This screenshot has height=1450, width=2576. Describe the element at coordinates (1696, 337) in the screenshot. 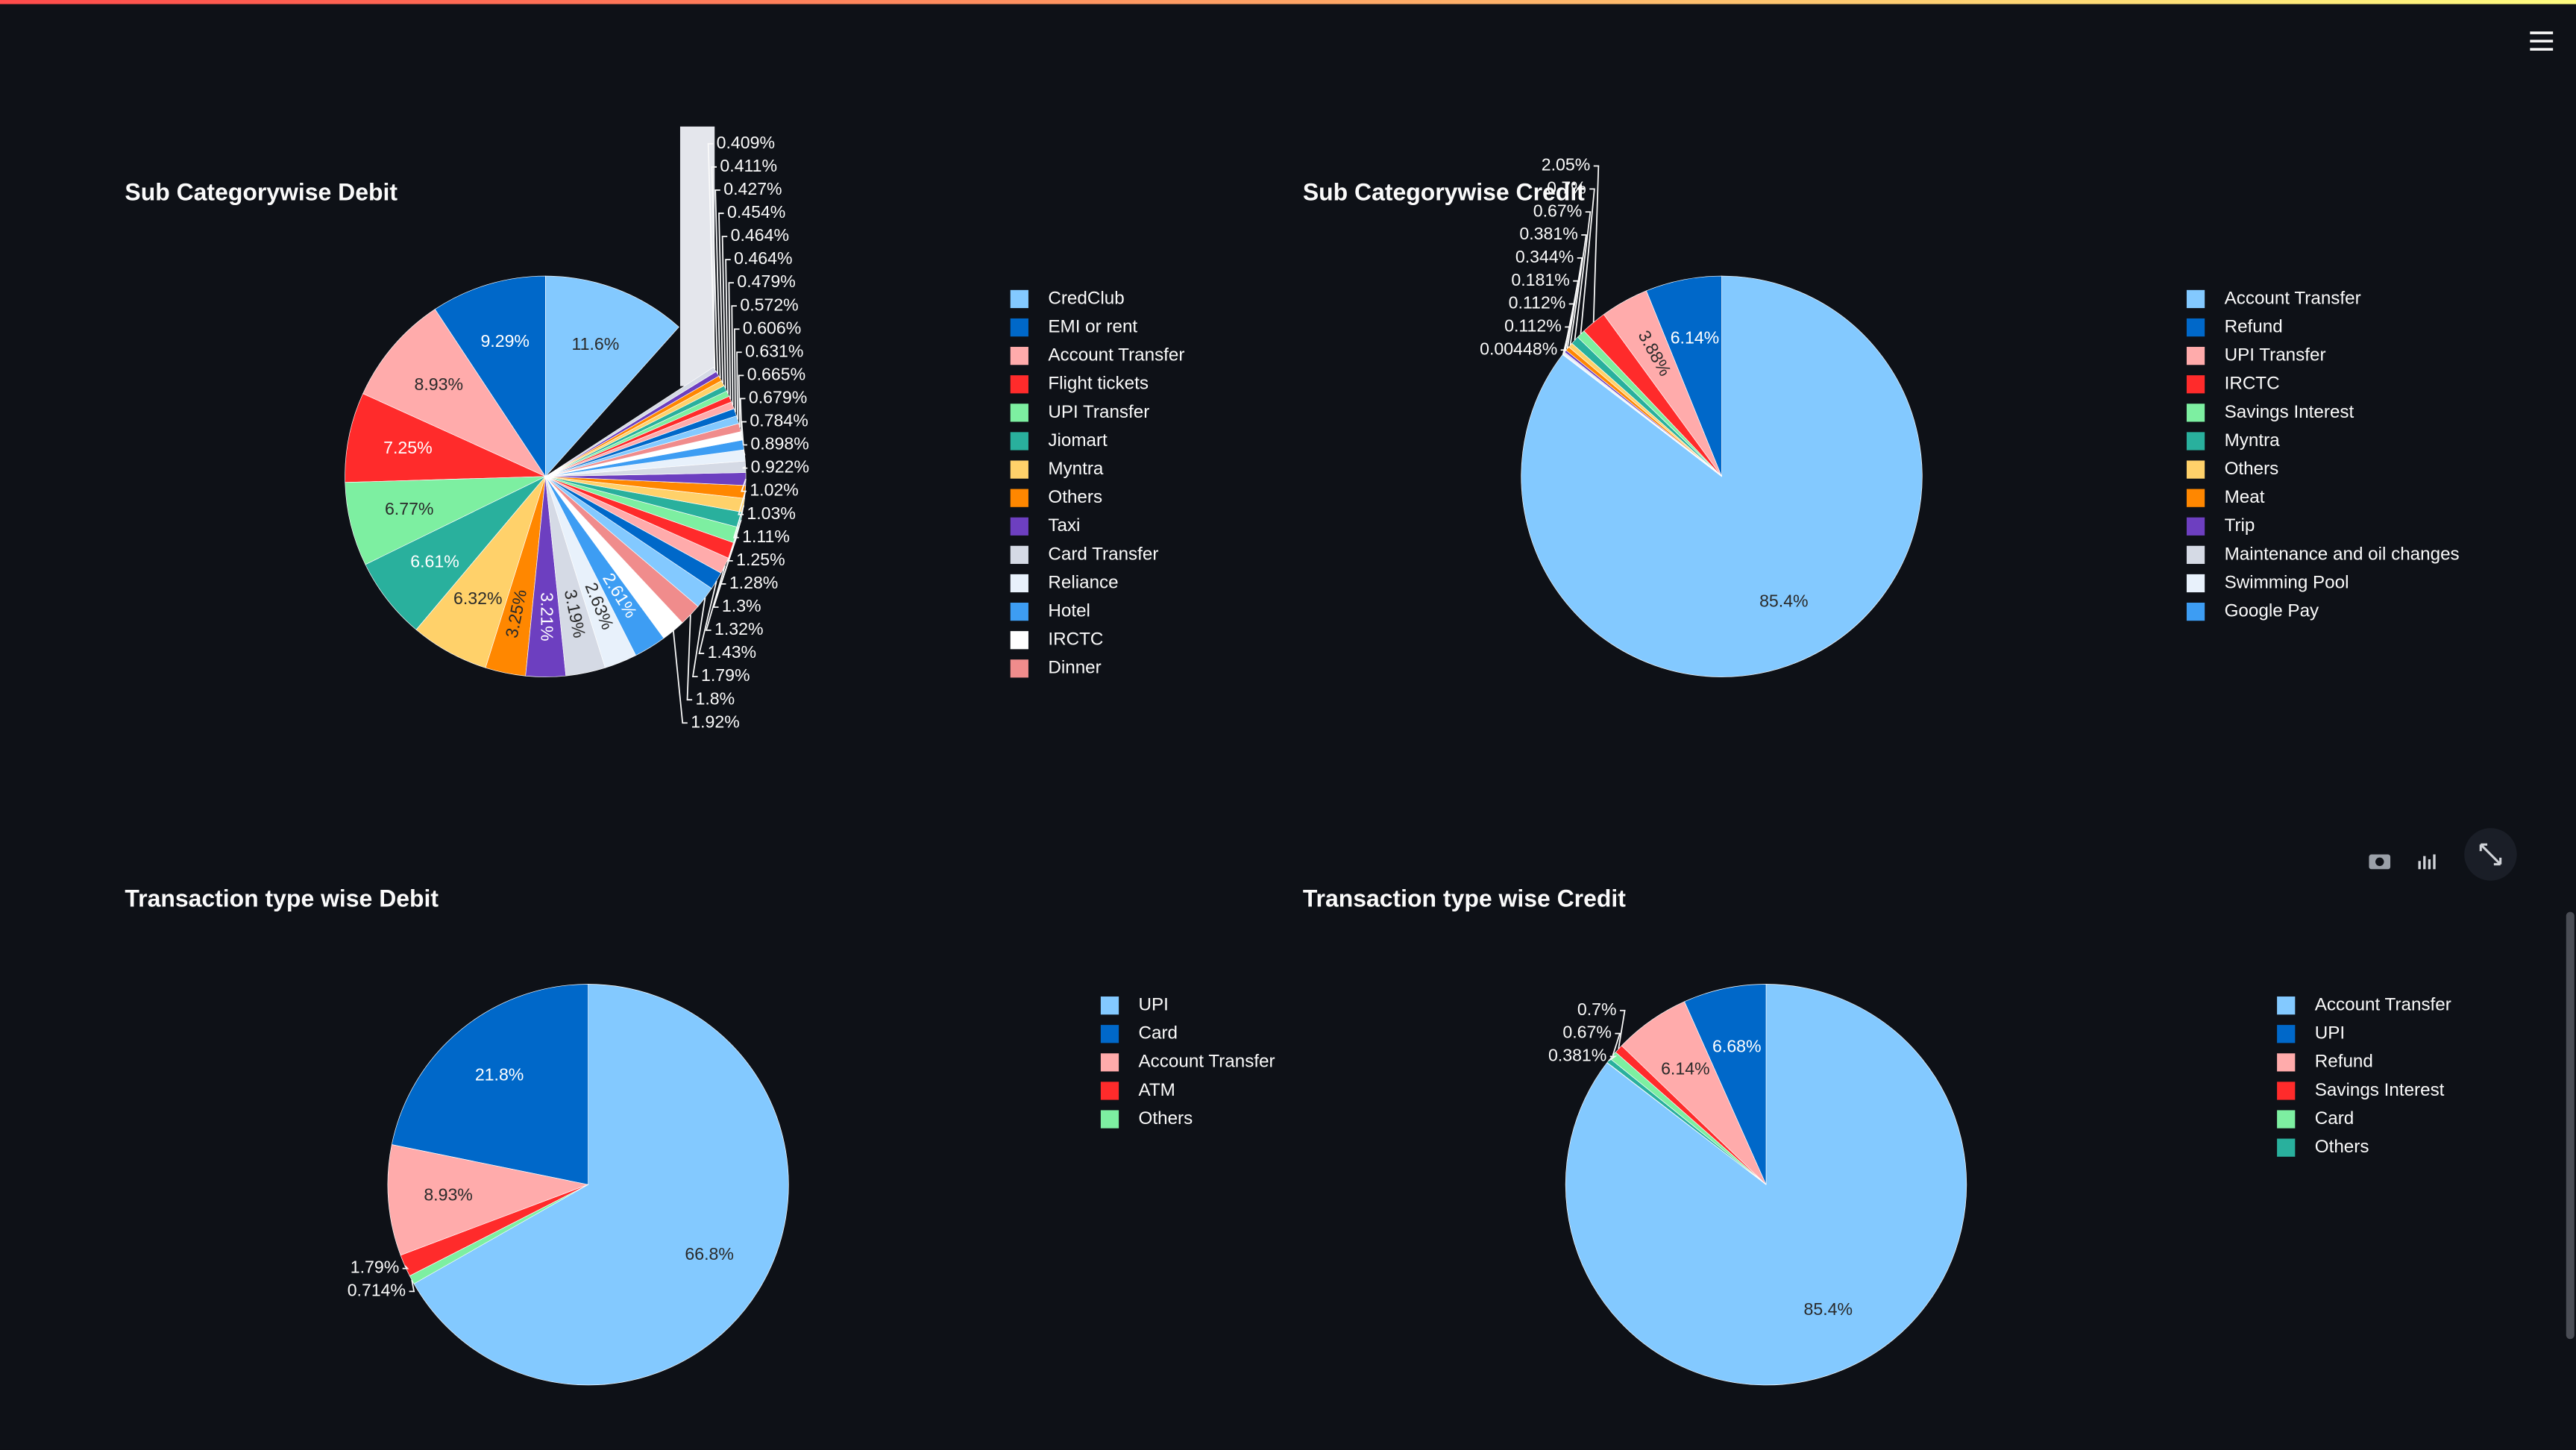

I see `slice-label: 6.14%` at that location.